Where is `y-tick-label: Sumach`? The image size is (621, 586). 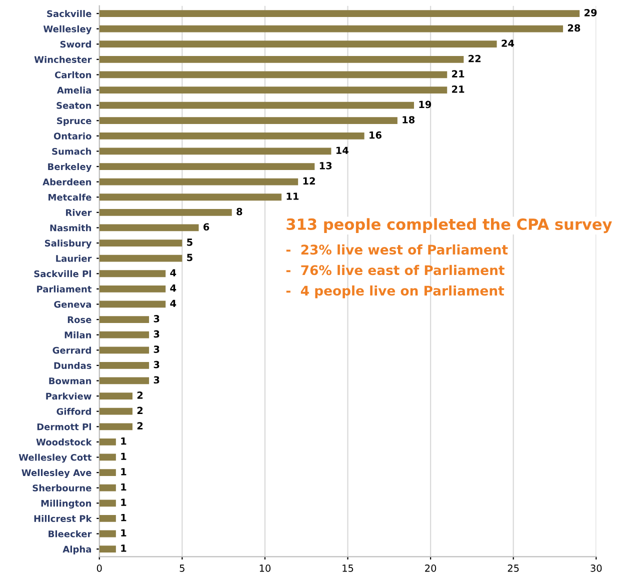
y-tick-label: Sumach is located at coordinates (72, 151).